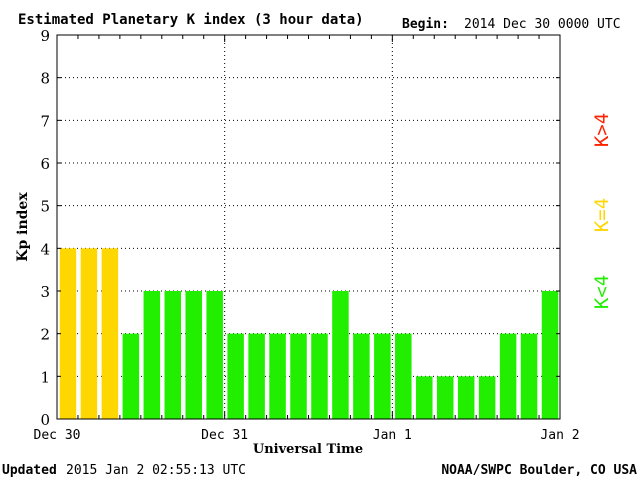  What do you see at coordinates (45, 249) in the screenshot?
I see `y-tick-label: 4` at bounding box center [45, 249].